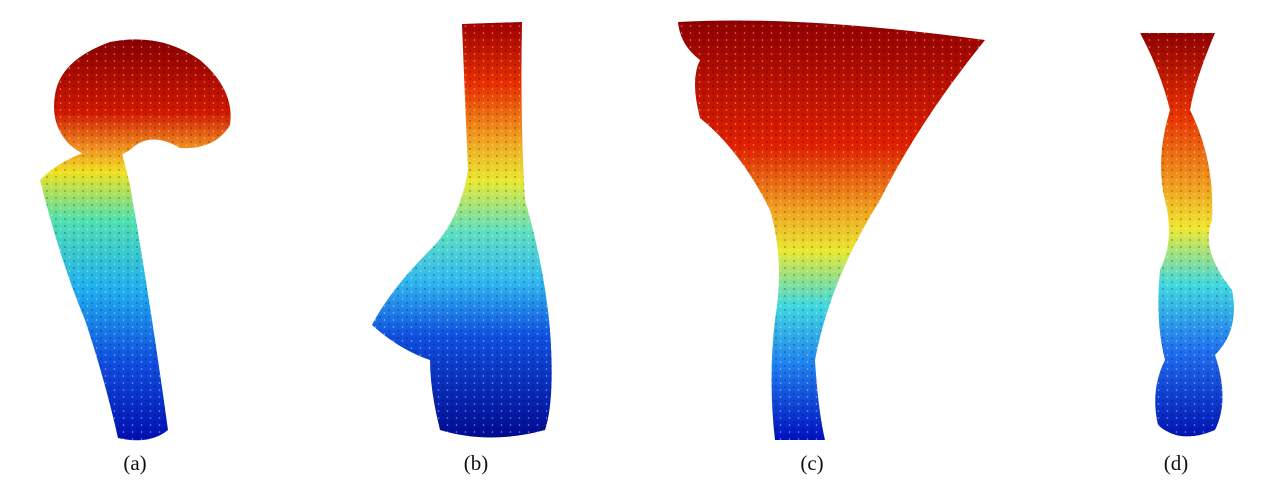  Describe the element at coordinates (1187, 235) in the screenshot. I see `point-cloud-d` at that location.